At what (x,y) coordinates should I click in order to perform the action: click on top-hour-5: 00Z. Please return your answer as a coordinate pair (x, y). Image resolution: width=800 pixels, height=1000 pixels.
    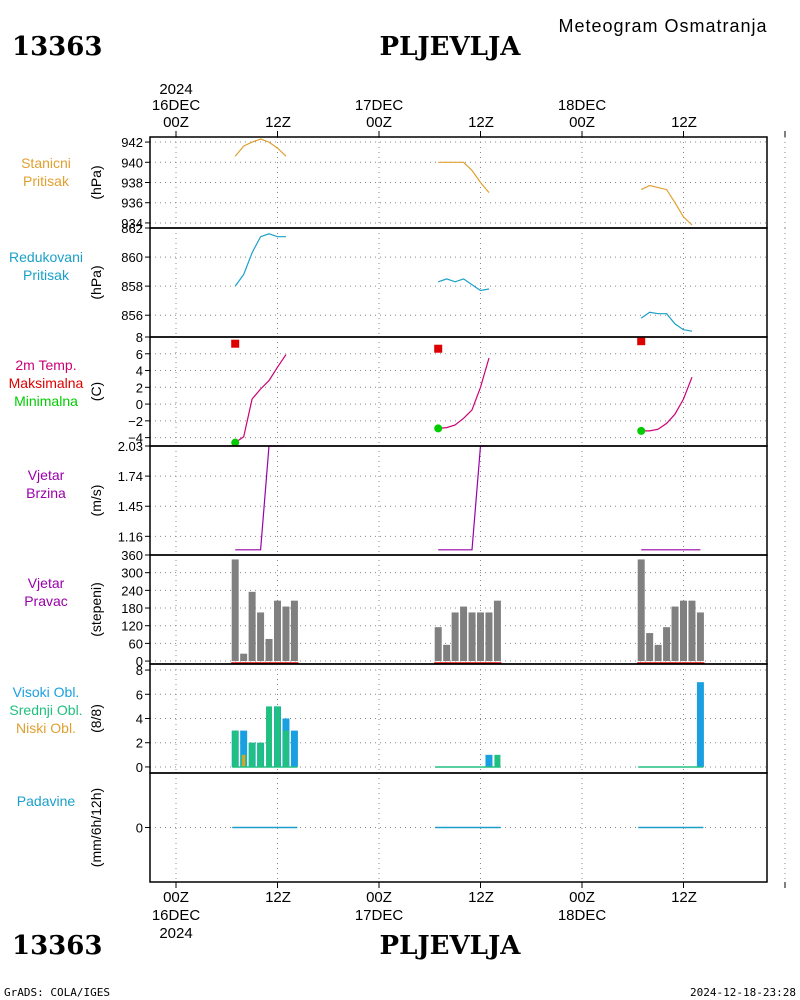
    Looking at the image, I should click on (582, 122).